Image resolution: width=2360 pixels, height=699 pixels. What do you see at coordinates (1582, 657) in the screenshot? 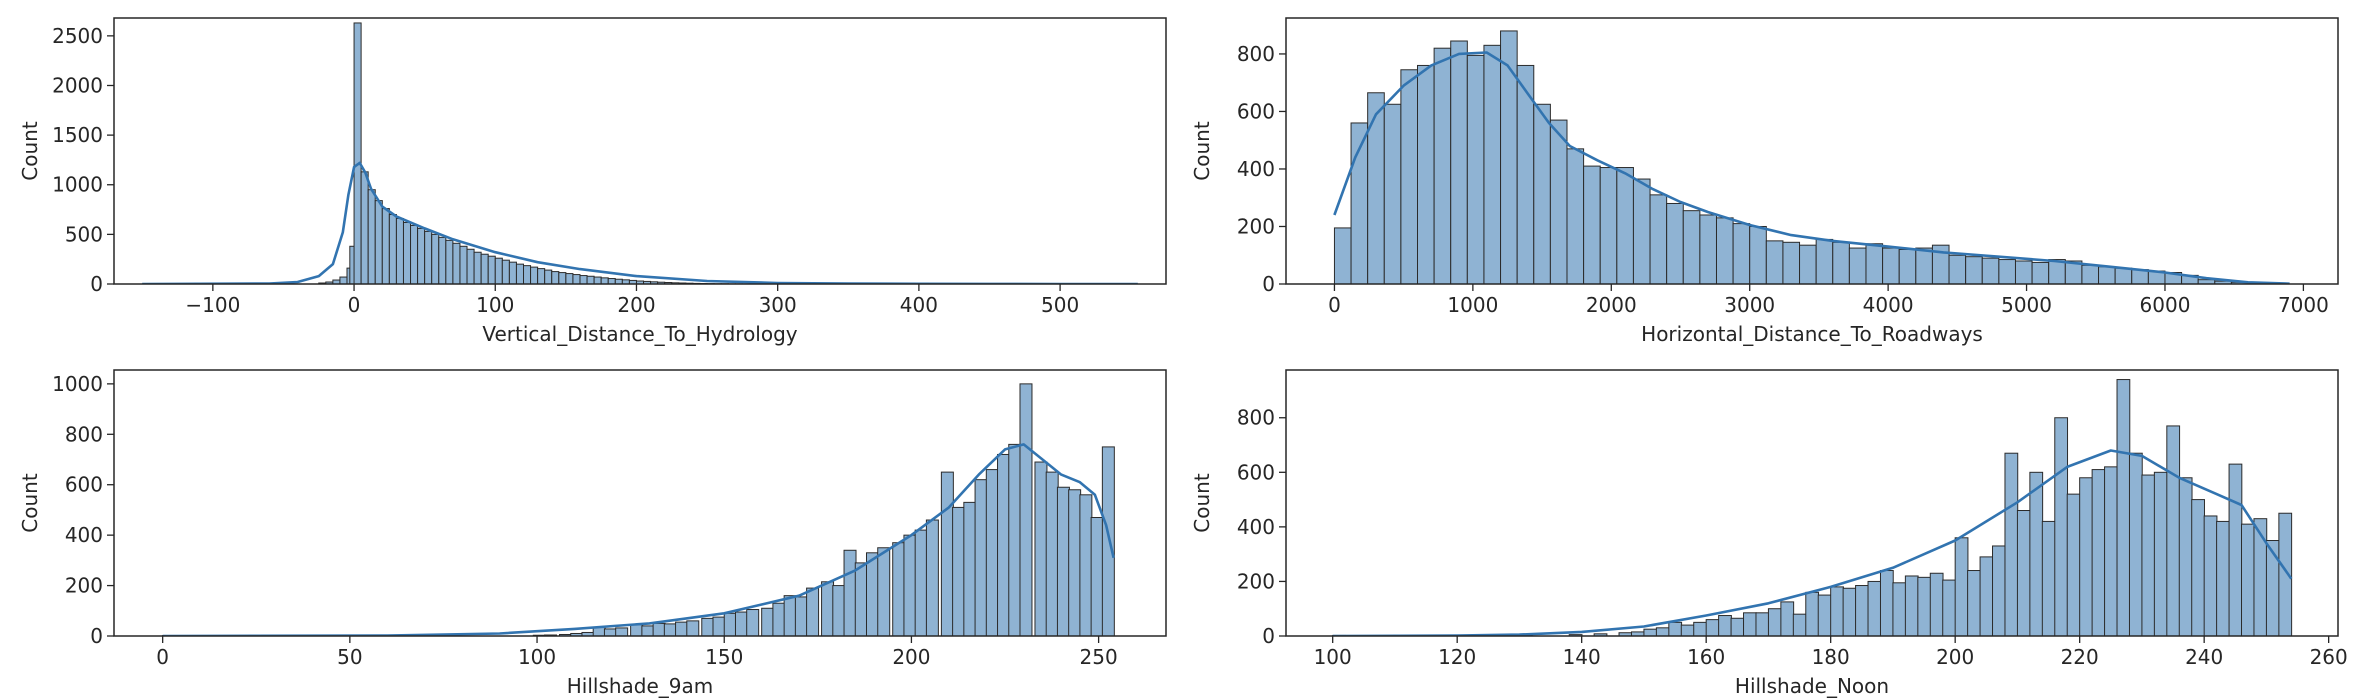
I see `x-tick-label: 140` at bounding box center [1582, 657].